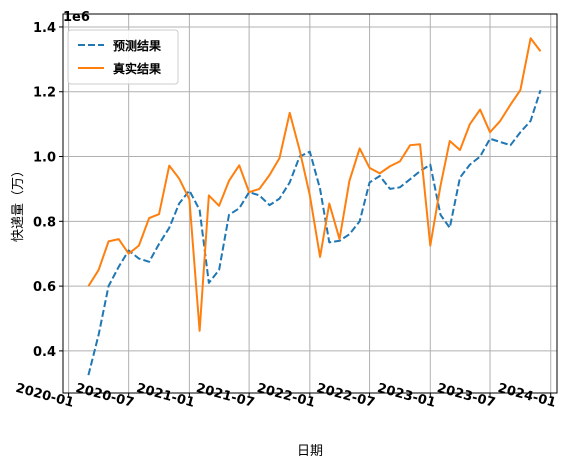 This screenshot has width=586, height=467. I want to click on legend-box, so click(123, 57).